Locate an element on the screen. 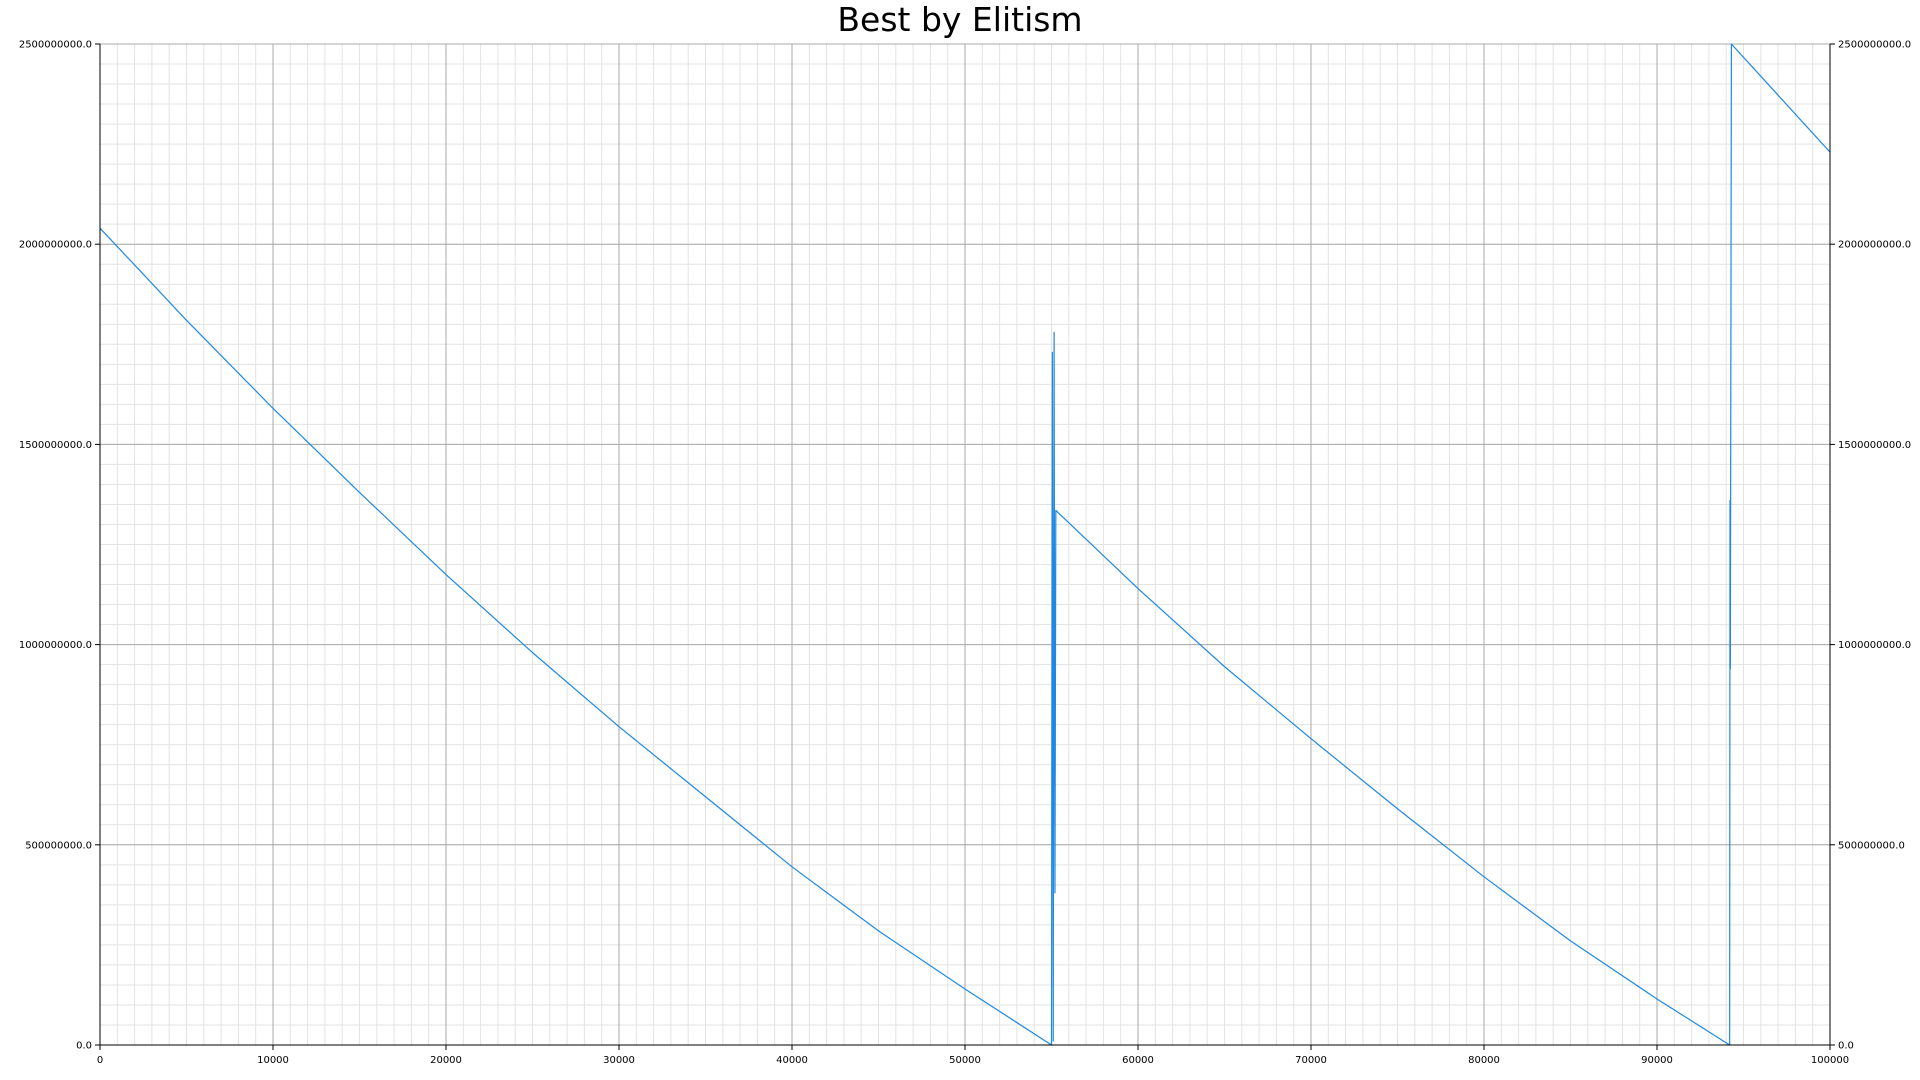 The width and height of the screenshot is (1920, 1080). y-tick-label-right: 1000000000.0 is located at coordinates (1874, 645).